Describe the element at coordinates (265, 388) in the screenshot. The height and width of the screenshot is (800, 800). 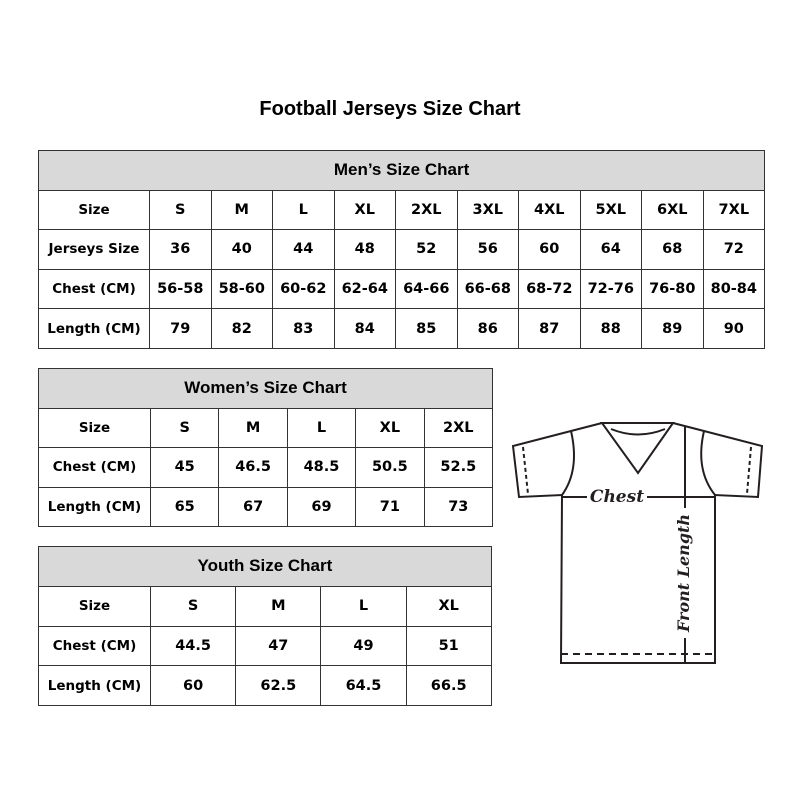
I see `womens-table-header: Women’s Size Chart` at that location.